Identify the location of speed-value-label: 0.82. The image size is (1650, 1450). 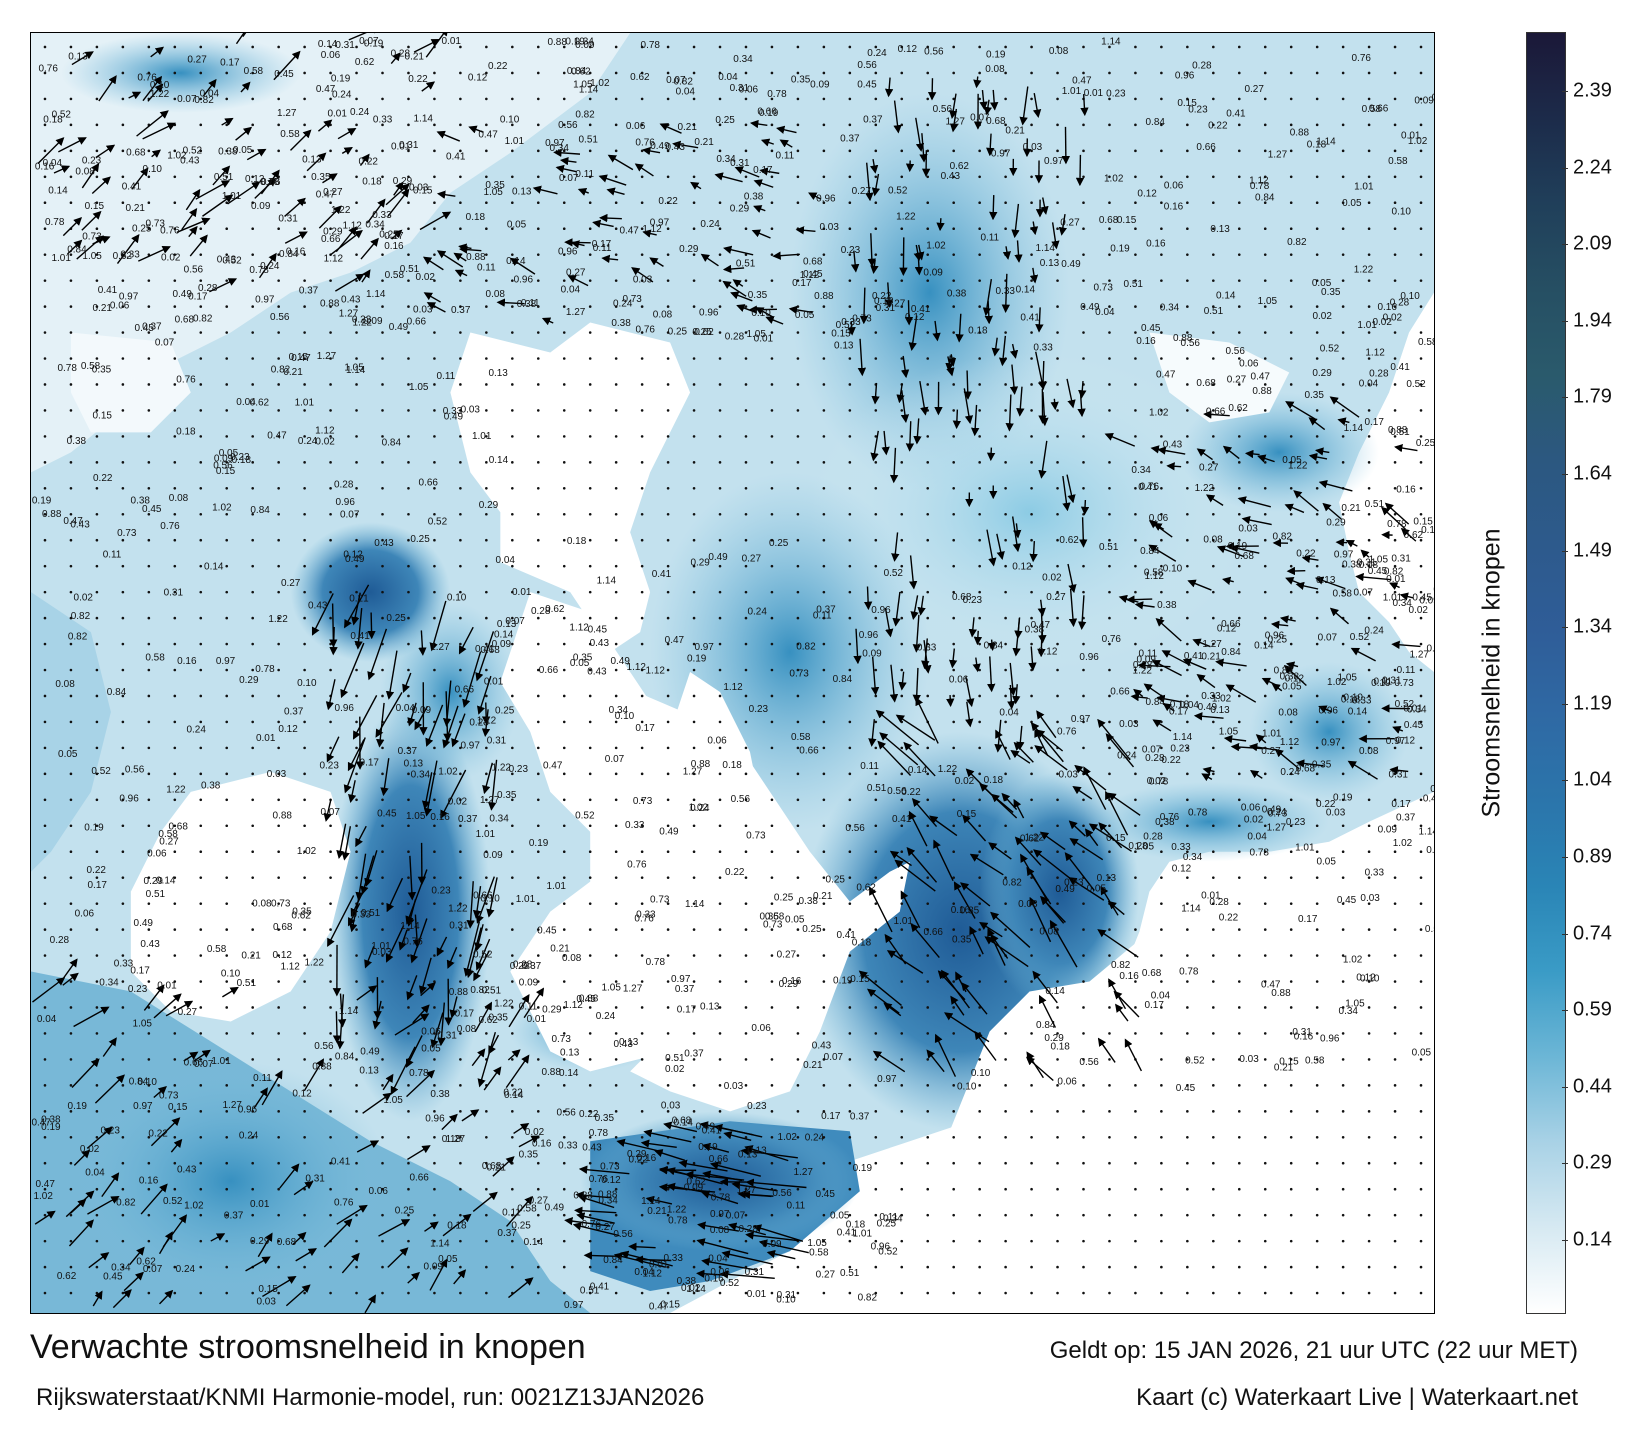
(585, 114).